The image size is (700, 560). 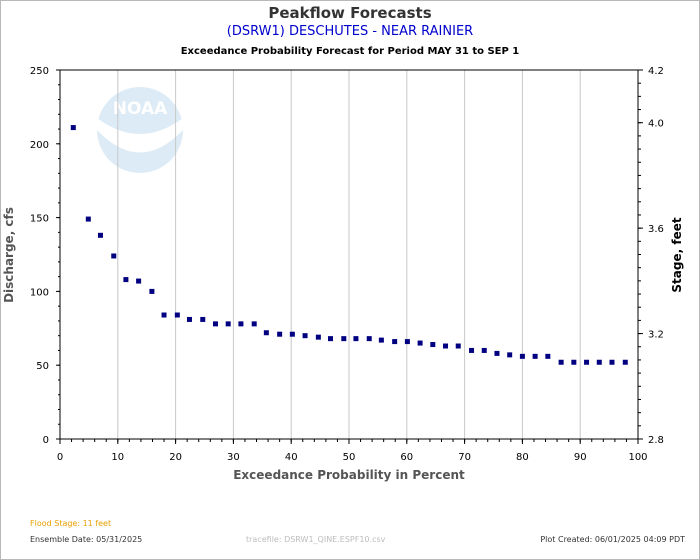 I want to click on ensemble-date: Ensemble Date: 05/31/2025, so click(x=86, y=539).